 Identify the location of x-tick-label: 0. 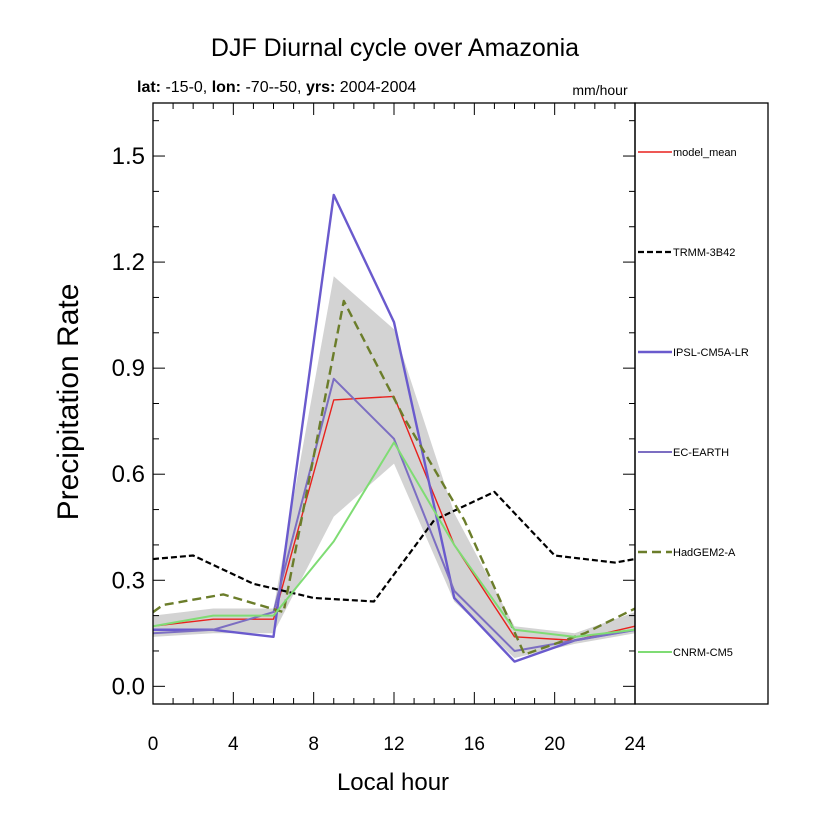
(153, 744).